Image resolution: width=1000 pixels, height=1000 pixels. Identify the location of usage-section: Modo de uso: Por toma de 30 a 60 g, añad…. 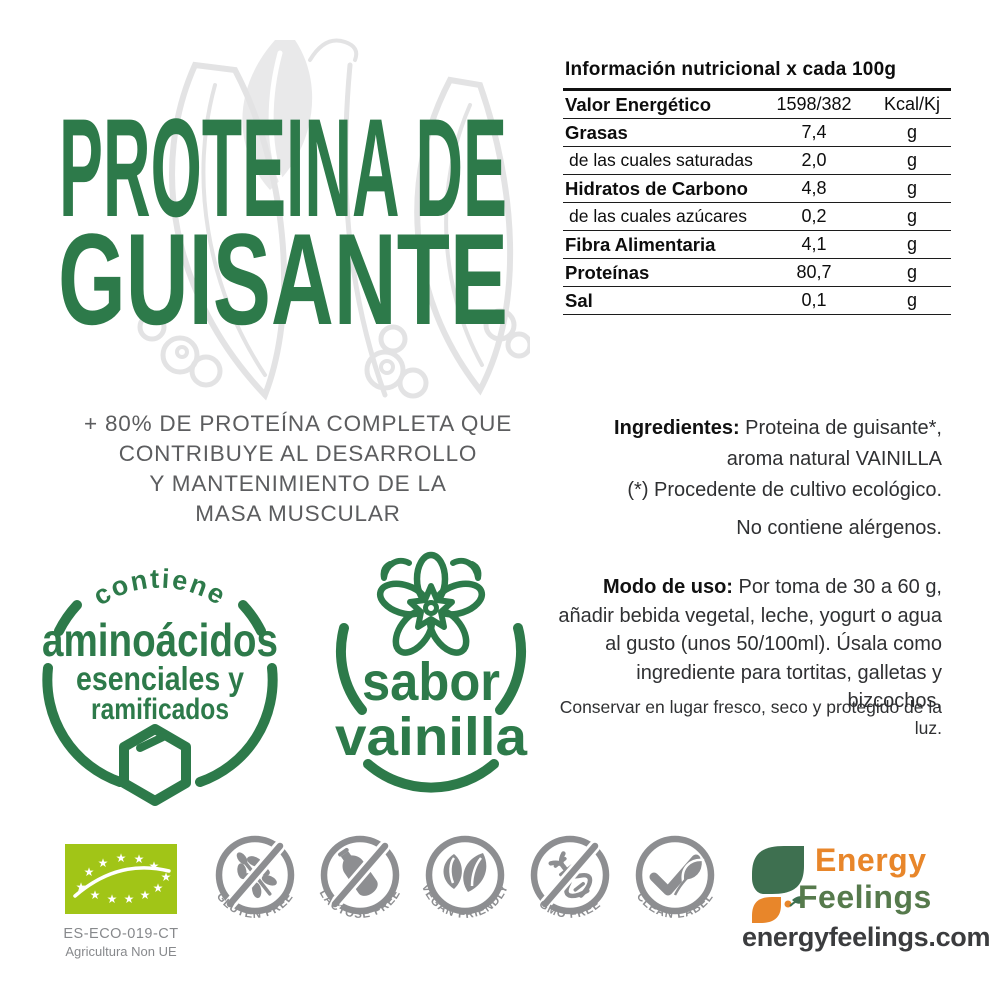
(750, 644).